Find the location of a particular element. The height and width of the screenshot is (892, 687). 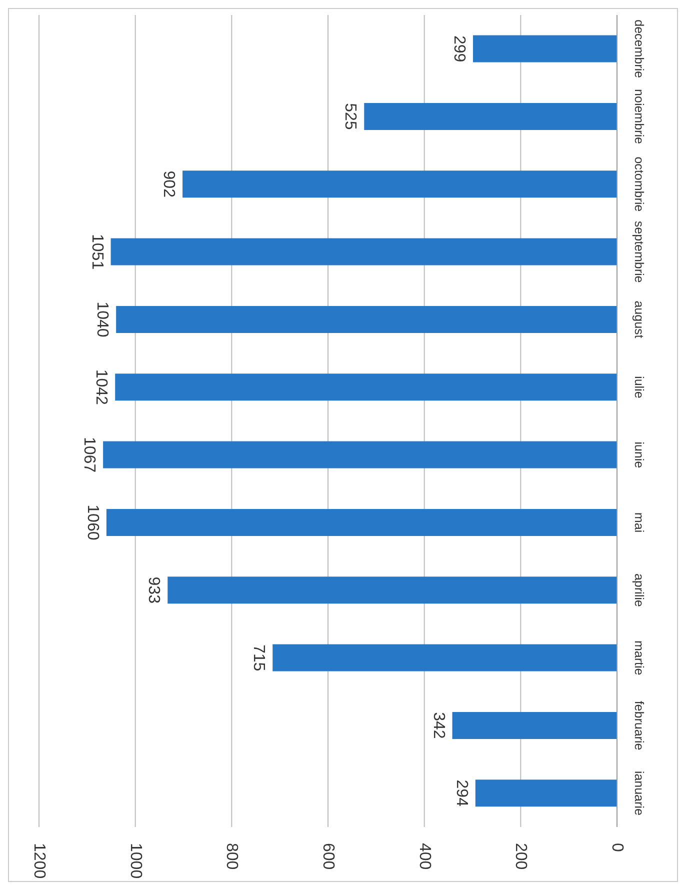

data-label: 933 is located at coordinates (153, 590).